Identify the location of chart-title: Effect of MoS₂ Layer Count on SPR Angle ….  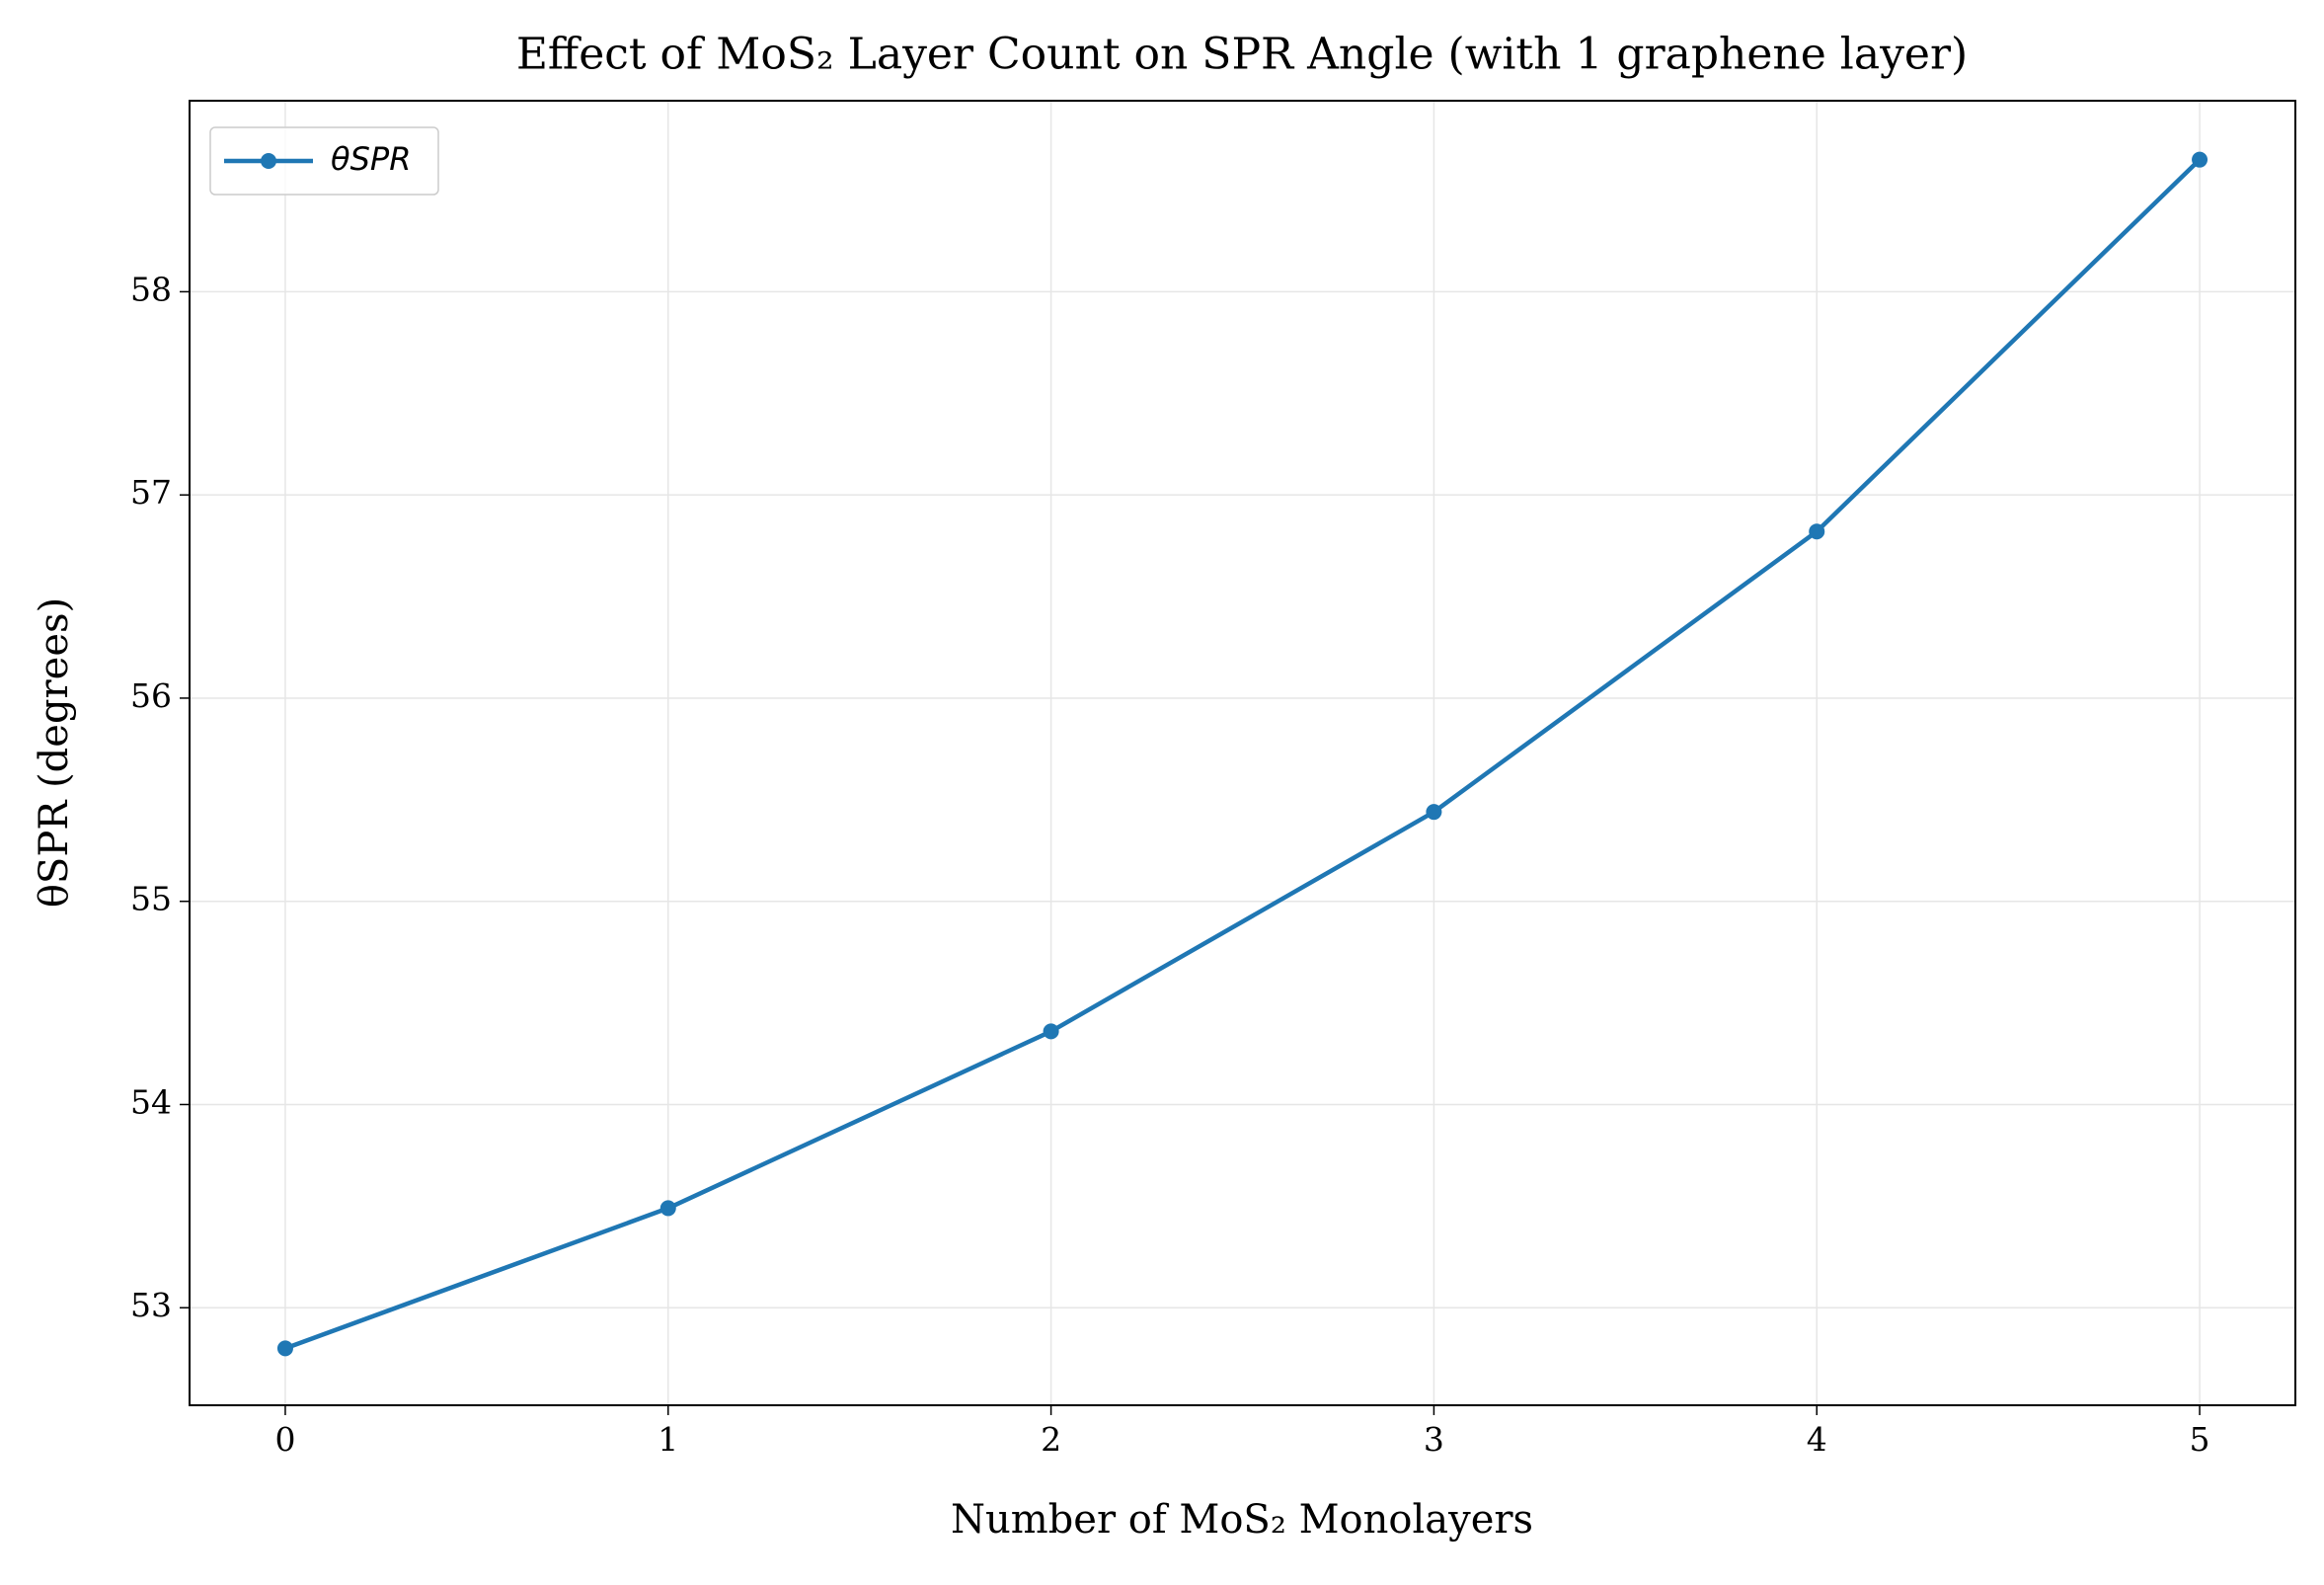
(1242, 55).